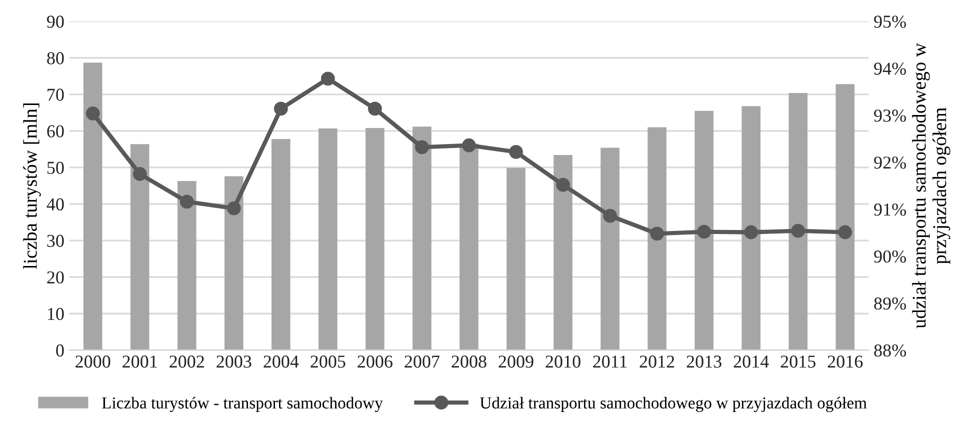  I want to click on legend-label: Liczba turystów - transport samochodowy, so click(242, 404).